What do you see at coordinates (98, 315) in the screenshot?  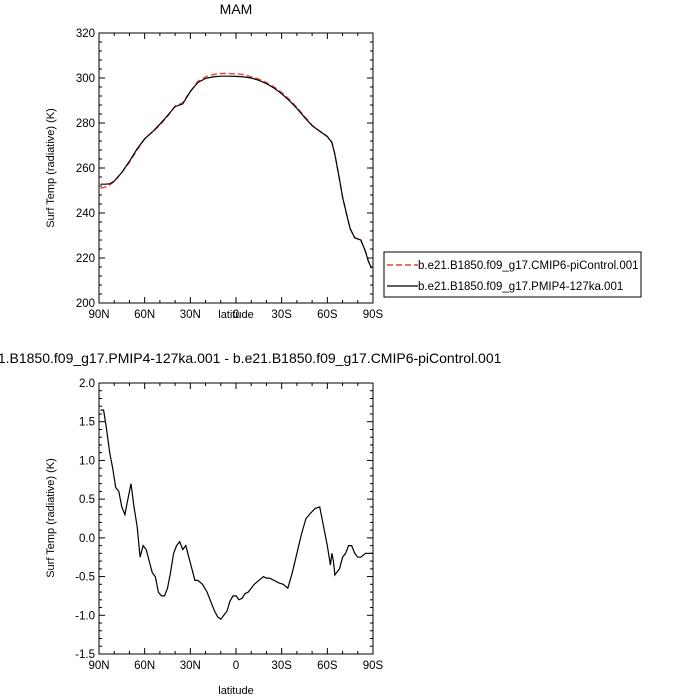 I see `temperature-xtick-label: 90N` at bounding box center [98, 315].